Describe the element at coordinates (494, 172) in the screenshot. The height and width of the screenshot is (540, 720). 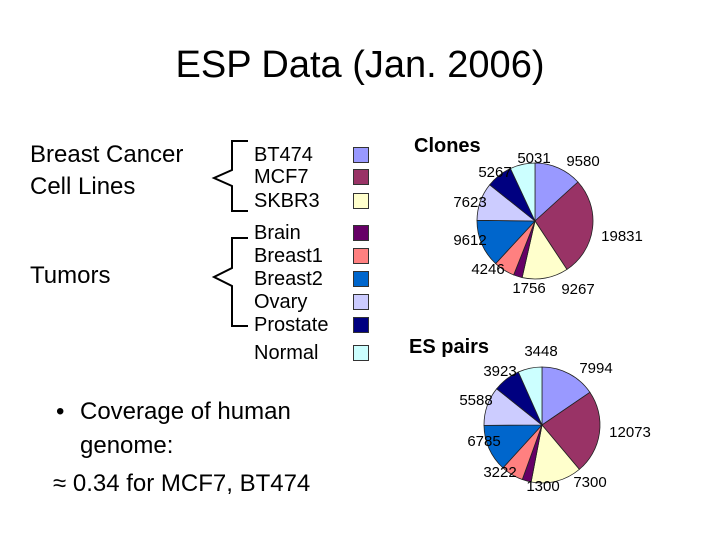
I see `data-label-prostate: 5267` at that location.